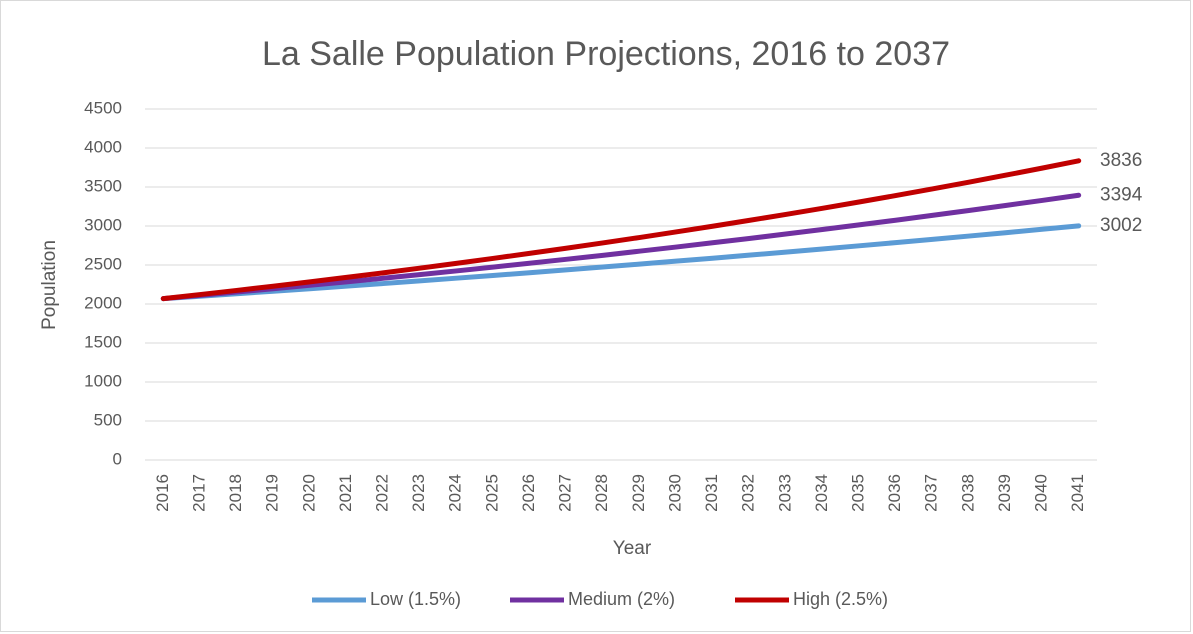 The image size is (1193, 634). What do you see at coordinates (1121, 225) in the screenshot?
I see `data-label: 3002` at bounding box center [1121, 225].